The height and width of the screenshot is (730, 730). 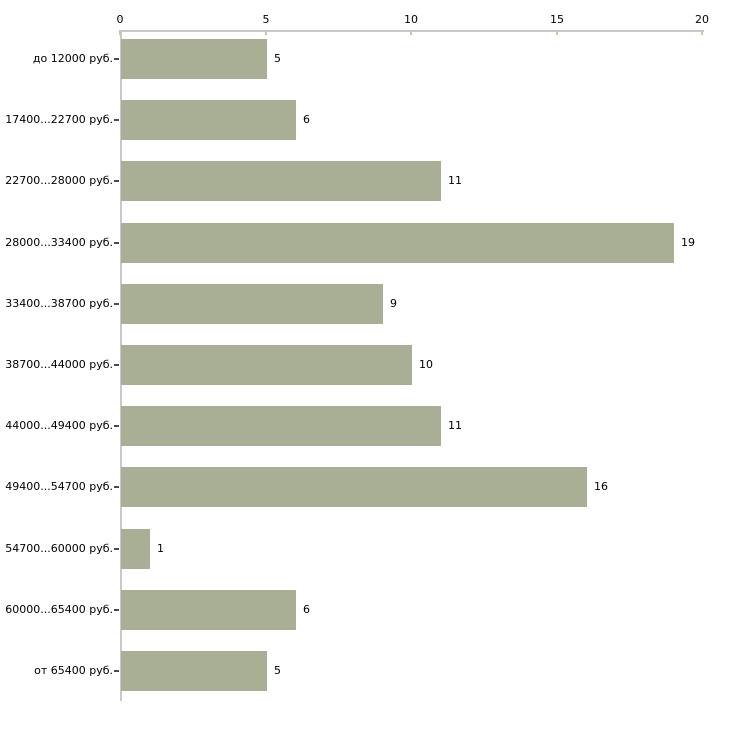 I want to click on x-axis-line, so click(x=412, y=31).